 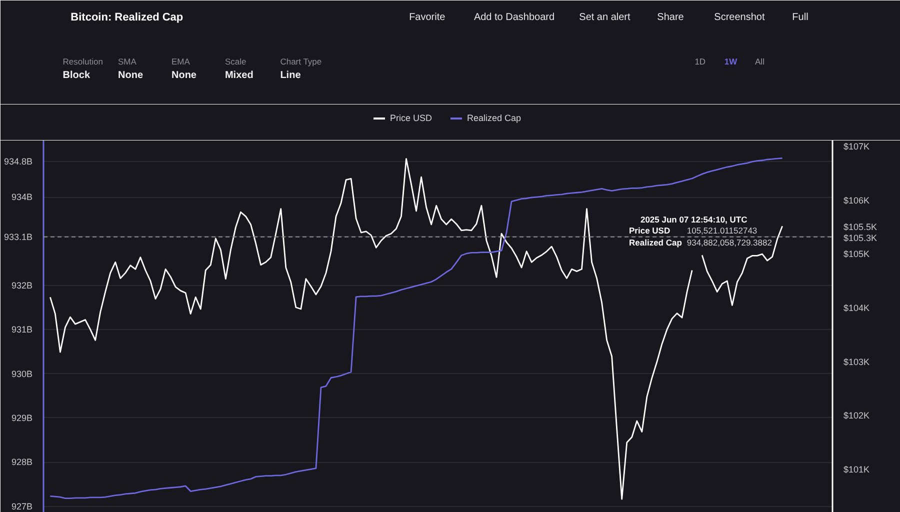 I want to click on text: Line, so click(x=291, y=75).